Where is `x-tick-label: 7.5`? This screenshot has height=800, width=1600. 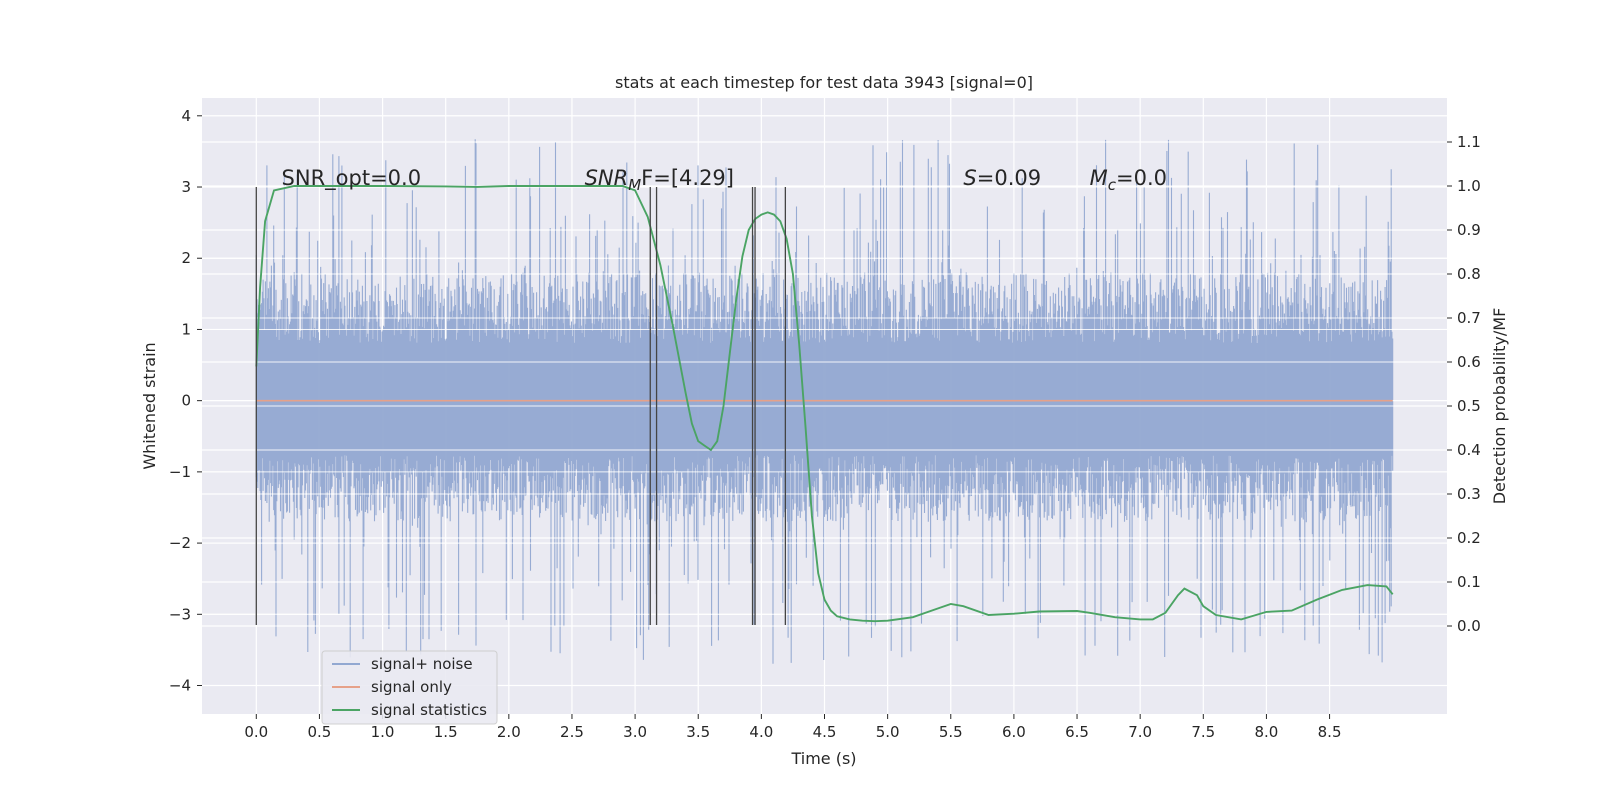
x-tick-label: 7.5 is located at coordinates (1203, 732).